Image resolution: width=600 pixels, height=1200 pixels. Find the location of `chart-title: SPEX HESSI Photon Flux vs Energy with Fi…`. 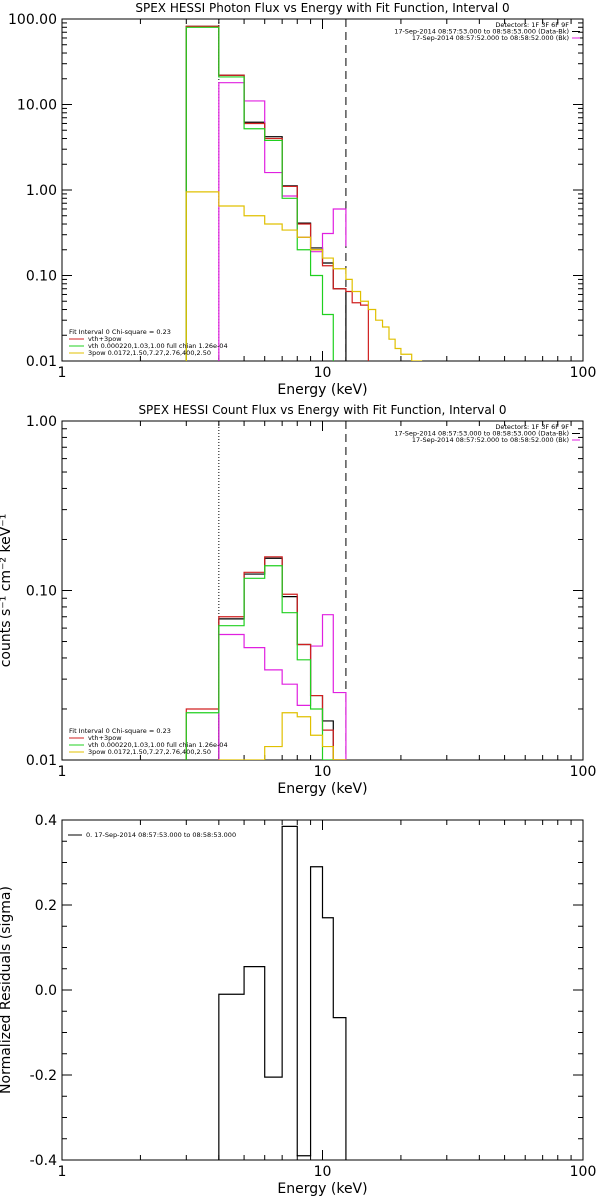

chart-title: SPEX HESSI Photon Flux vs Energy with Fi… is located at coordinates (322, 8).